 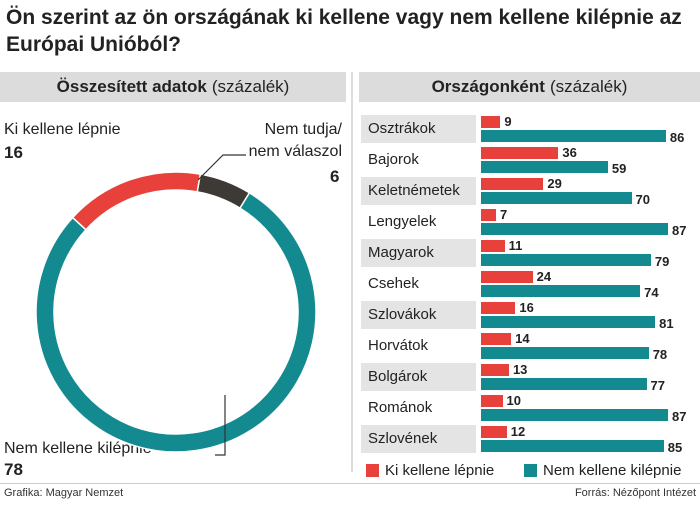 What do you see at coordinates (662, 261) in the screenshot?
I see `bar-stay-label: 79` at bounding box center [662, 261].